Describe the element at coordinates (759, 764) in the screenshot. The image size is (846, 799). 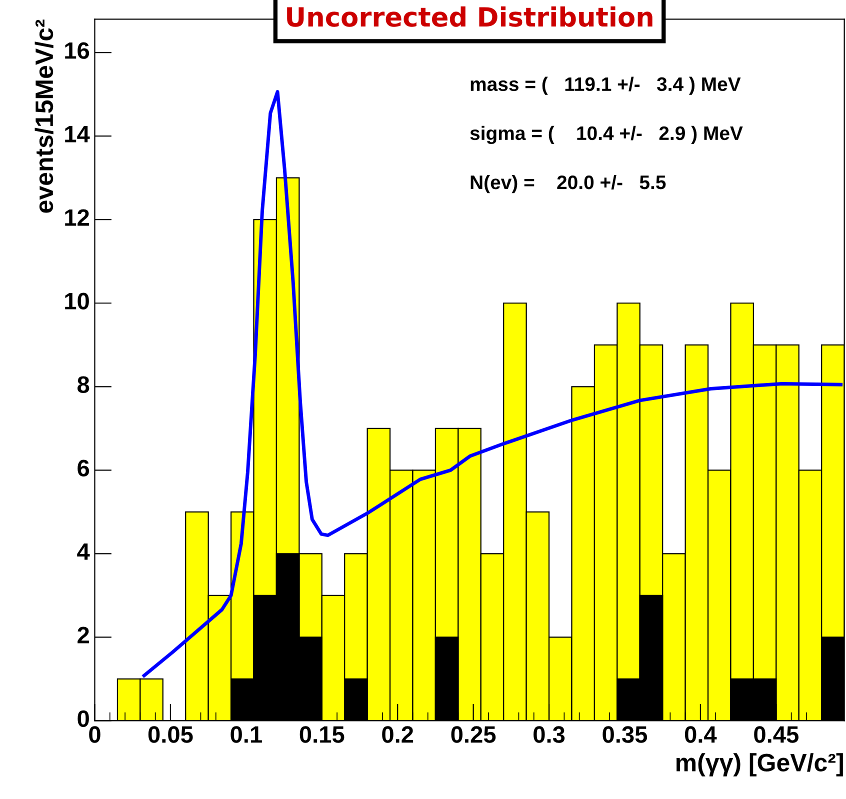
I see `x-axis-title: m(γγ) [GeV/c²]` at that location.